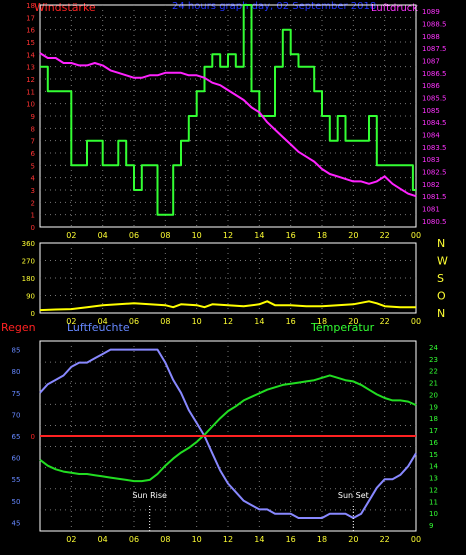 Image resolution: width=466 pixels, height=555 pixels. I want to click on wind-y-tick-label: 16, so click(30, 31).